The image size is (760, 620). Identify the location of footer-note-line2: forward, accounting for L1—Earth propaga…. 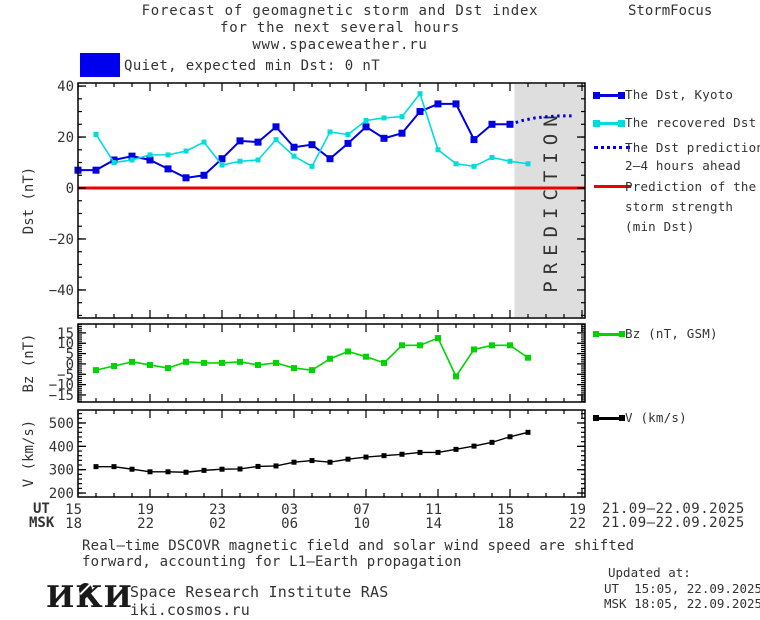
(272, 562).